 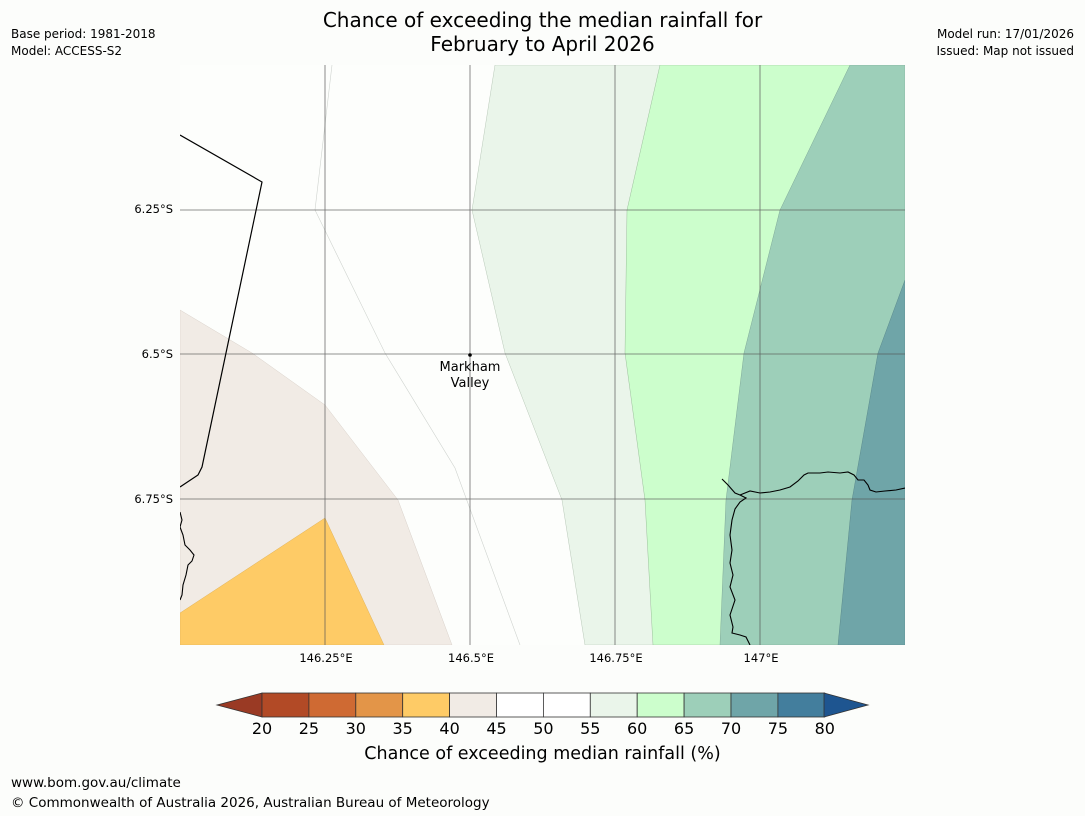 I want to click on title-line-2: February to April 2026, so click(x=542, y=44).